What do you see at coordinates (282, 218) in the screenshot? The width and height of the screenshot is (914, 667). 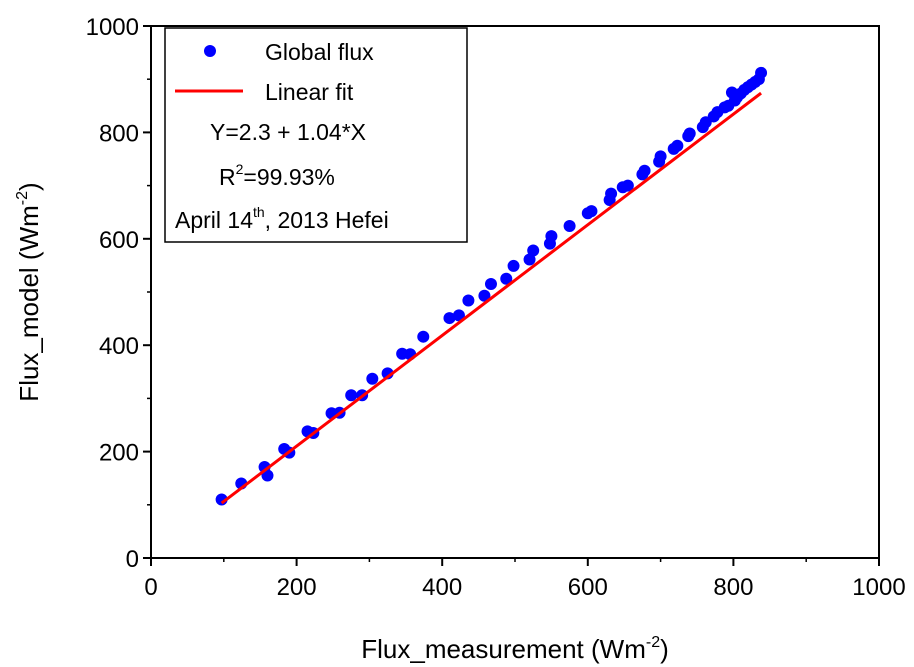 I see `date-location: April 14th, 2013 Hefei` at bounding box center [282, 218].